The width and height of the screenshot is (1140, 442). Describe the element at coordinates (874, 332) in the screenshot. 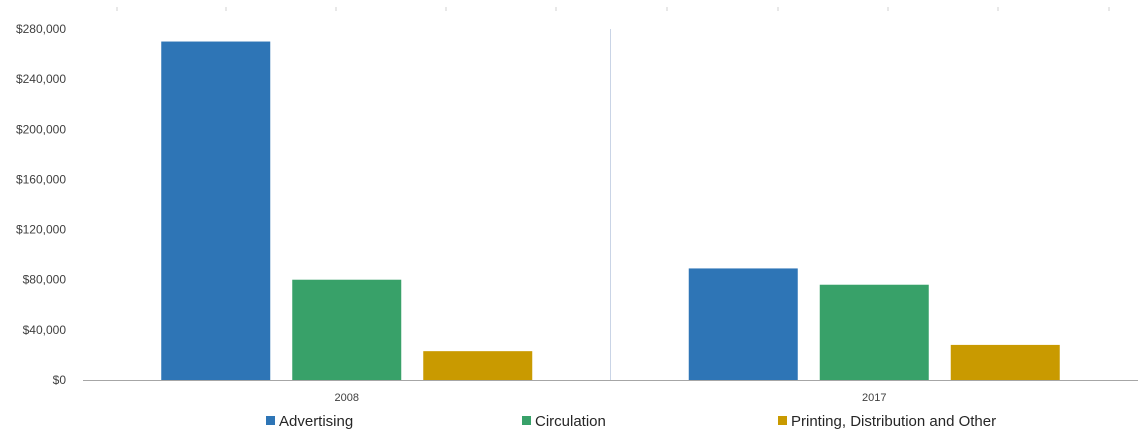

I see `bar-circulation-2017` at that location.